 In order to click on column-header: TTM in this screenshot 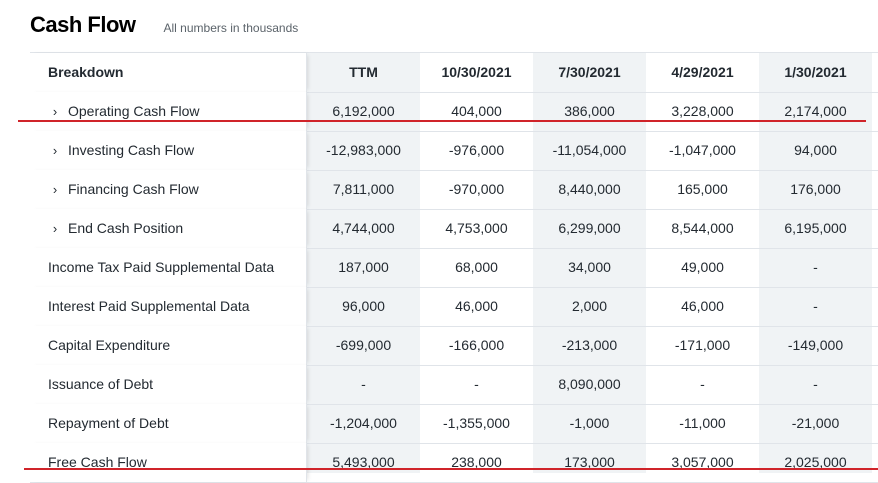, I will do `click(363, 72)`.